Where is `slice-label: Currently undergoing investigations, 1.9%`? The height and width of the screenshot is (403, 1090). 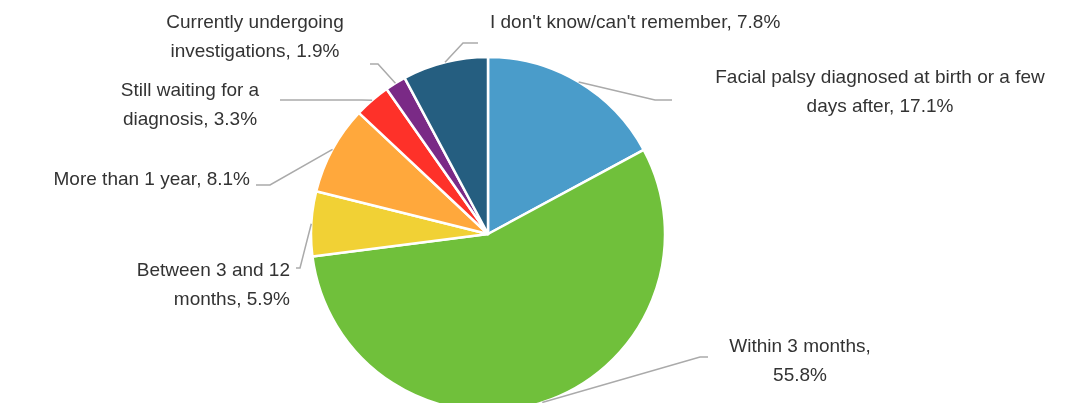
slice-label: Currently undergoing investigations, 1.9% is located at coordinates (255, 36).